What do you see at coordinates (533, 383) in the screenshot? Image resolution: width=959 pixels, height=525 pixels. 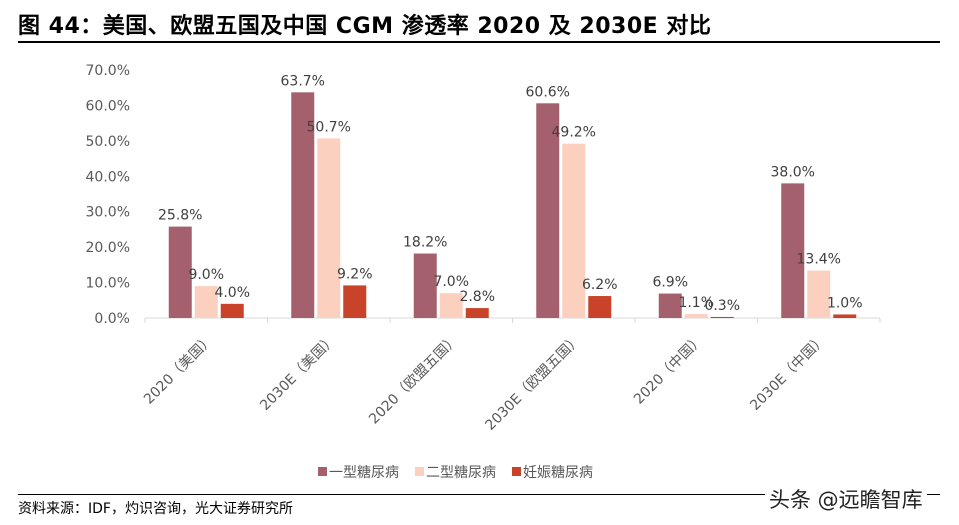 I see `x-tick-label: 2030E（欧盟五国）` at bounding box center [533, 383].